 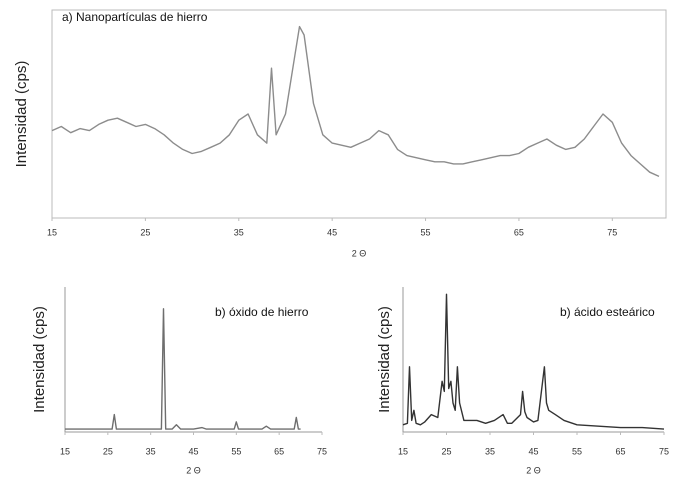 I want to click on annotation: a) Nanopartículas de hierro, so click(x=135, y=17).